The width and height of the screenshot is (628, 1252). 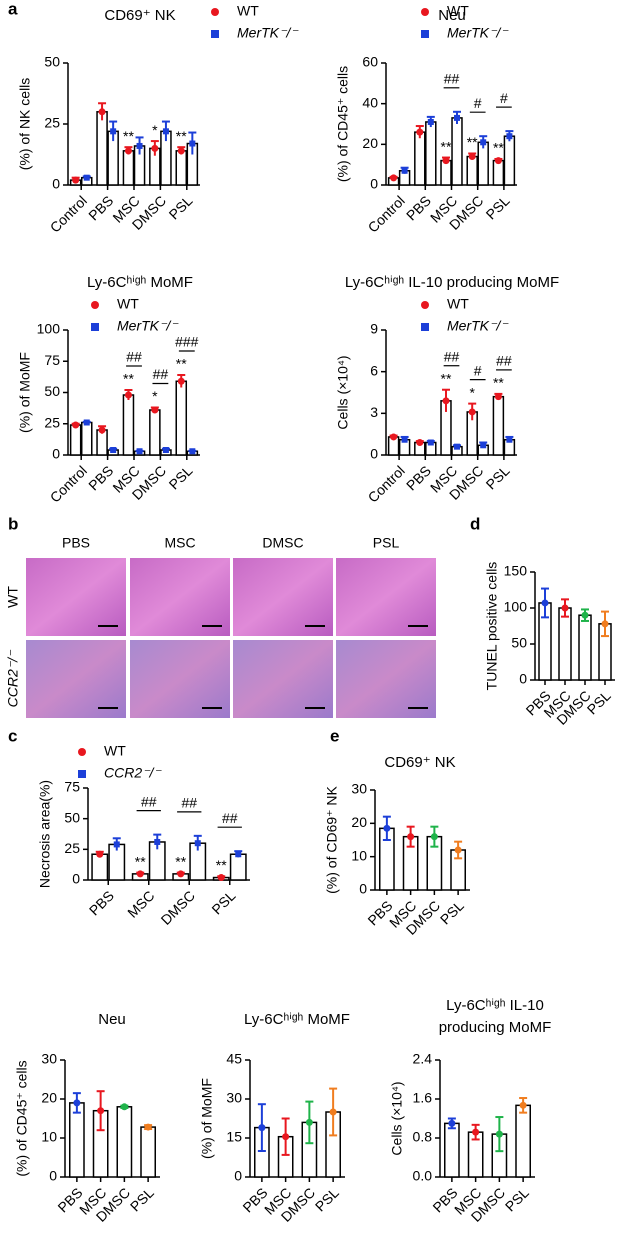 What do you see at coordinates (25, 392) in the screenshot?
I see `y-axis-label: (%) of MoMF` at bounding box center [25, 392].